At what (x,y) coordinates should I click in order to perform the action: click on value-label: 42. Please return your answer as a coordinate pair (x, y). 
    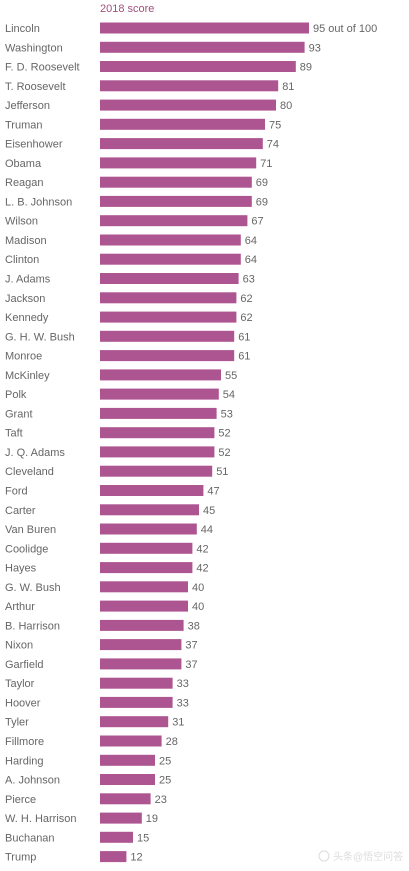
    Looking at the image, I should click on (202, 549).